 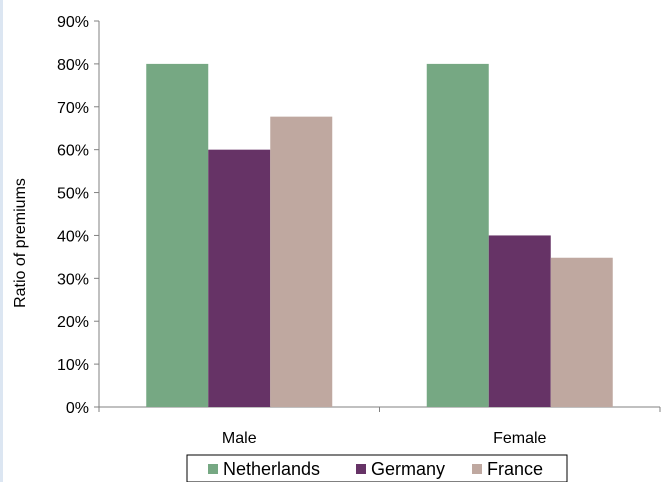 I want to click on y-tick-label: 50%, so click(x=73, y=194).